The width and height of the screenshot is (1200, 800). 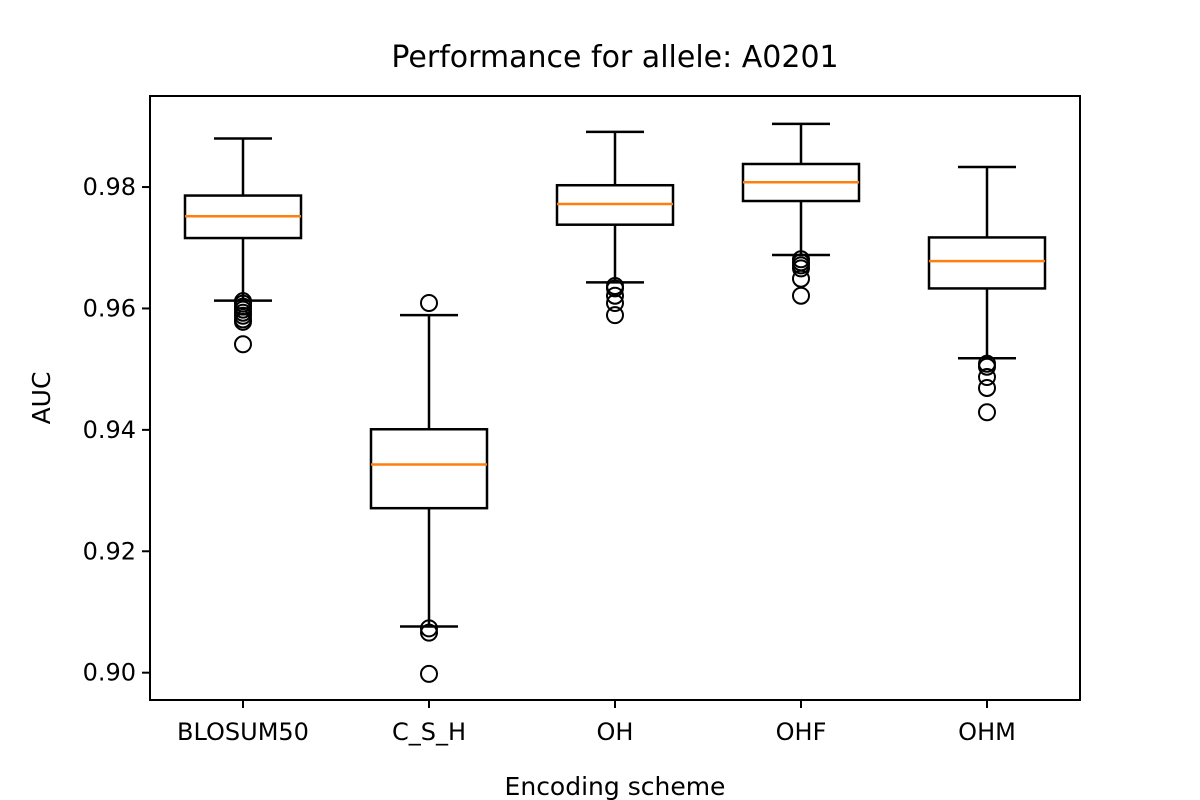 What do you see at coordinates (109, 187) in the screenshot?
I see `y-tick-label: 0.98` at bounding box center [109, 187].